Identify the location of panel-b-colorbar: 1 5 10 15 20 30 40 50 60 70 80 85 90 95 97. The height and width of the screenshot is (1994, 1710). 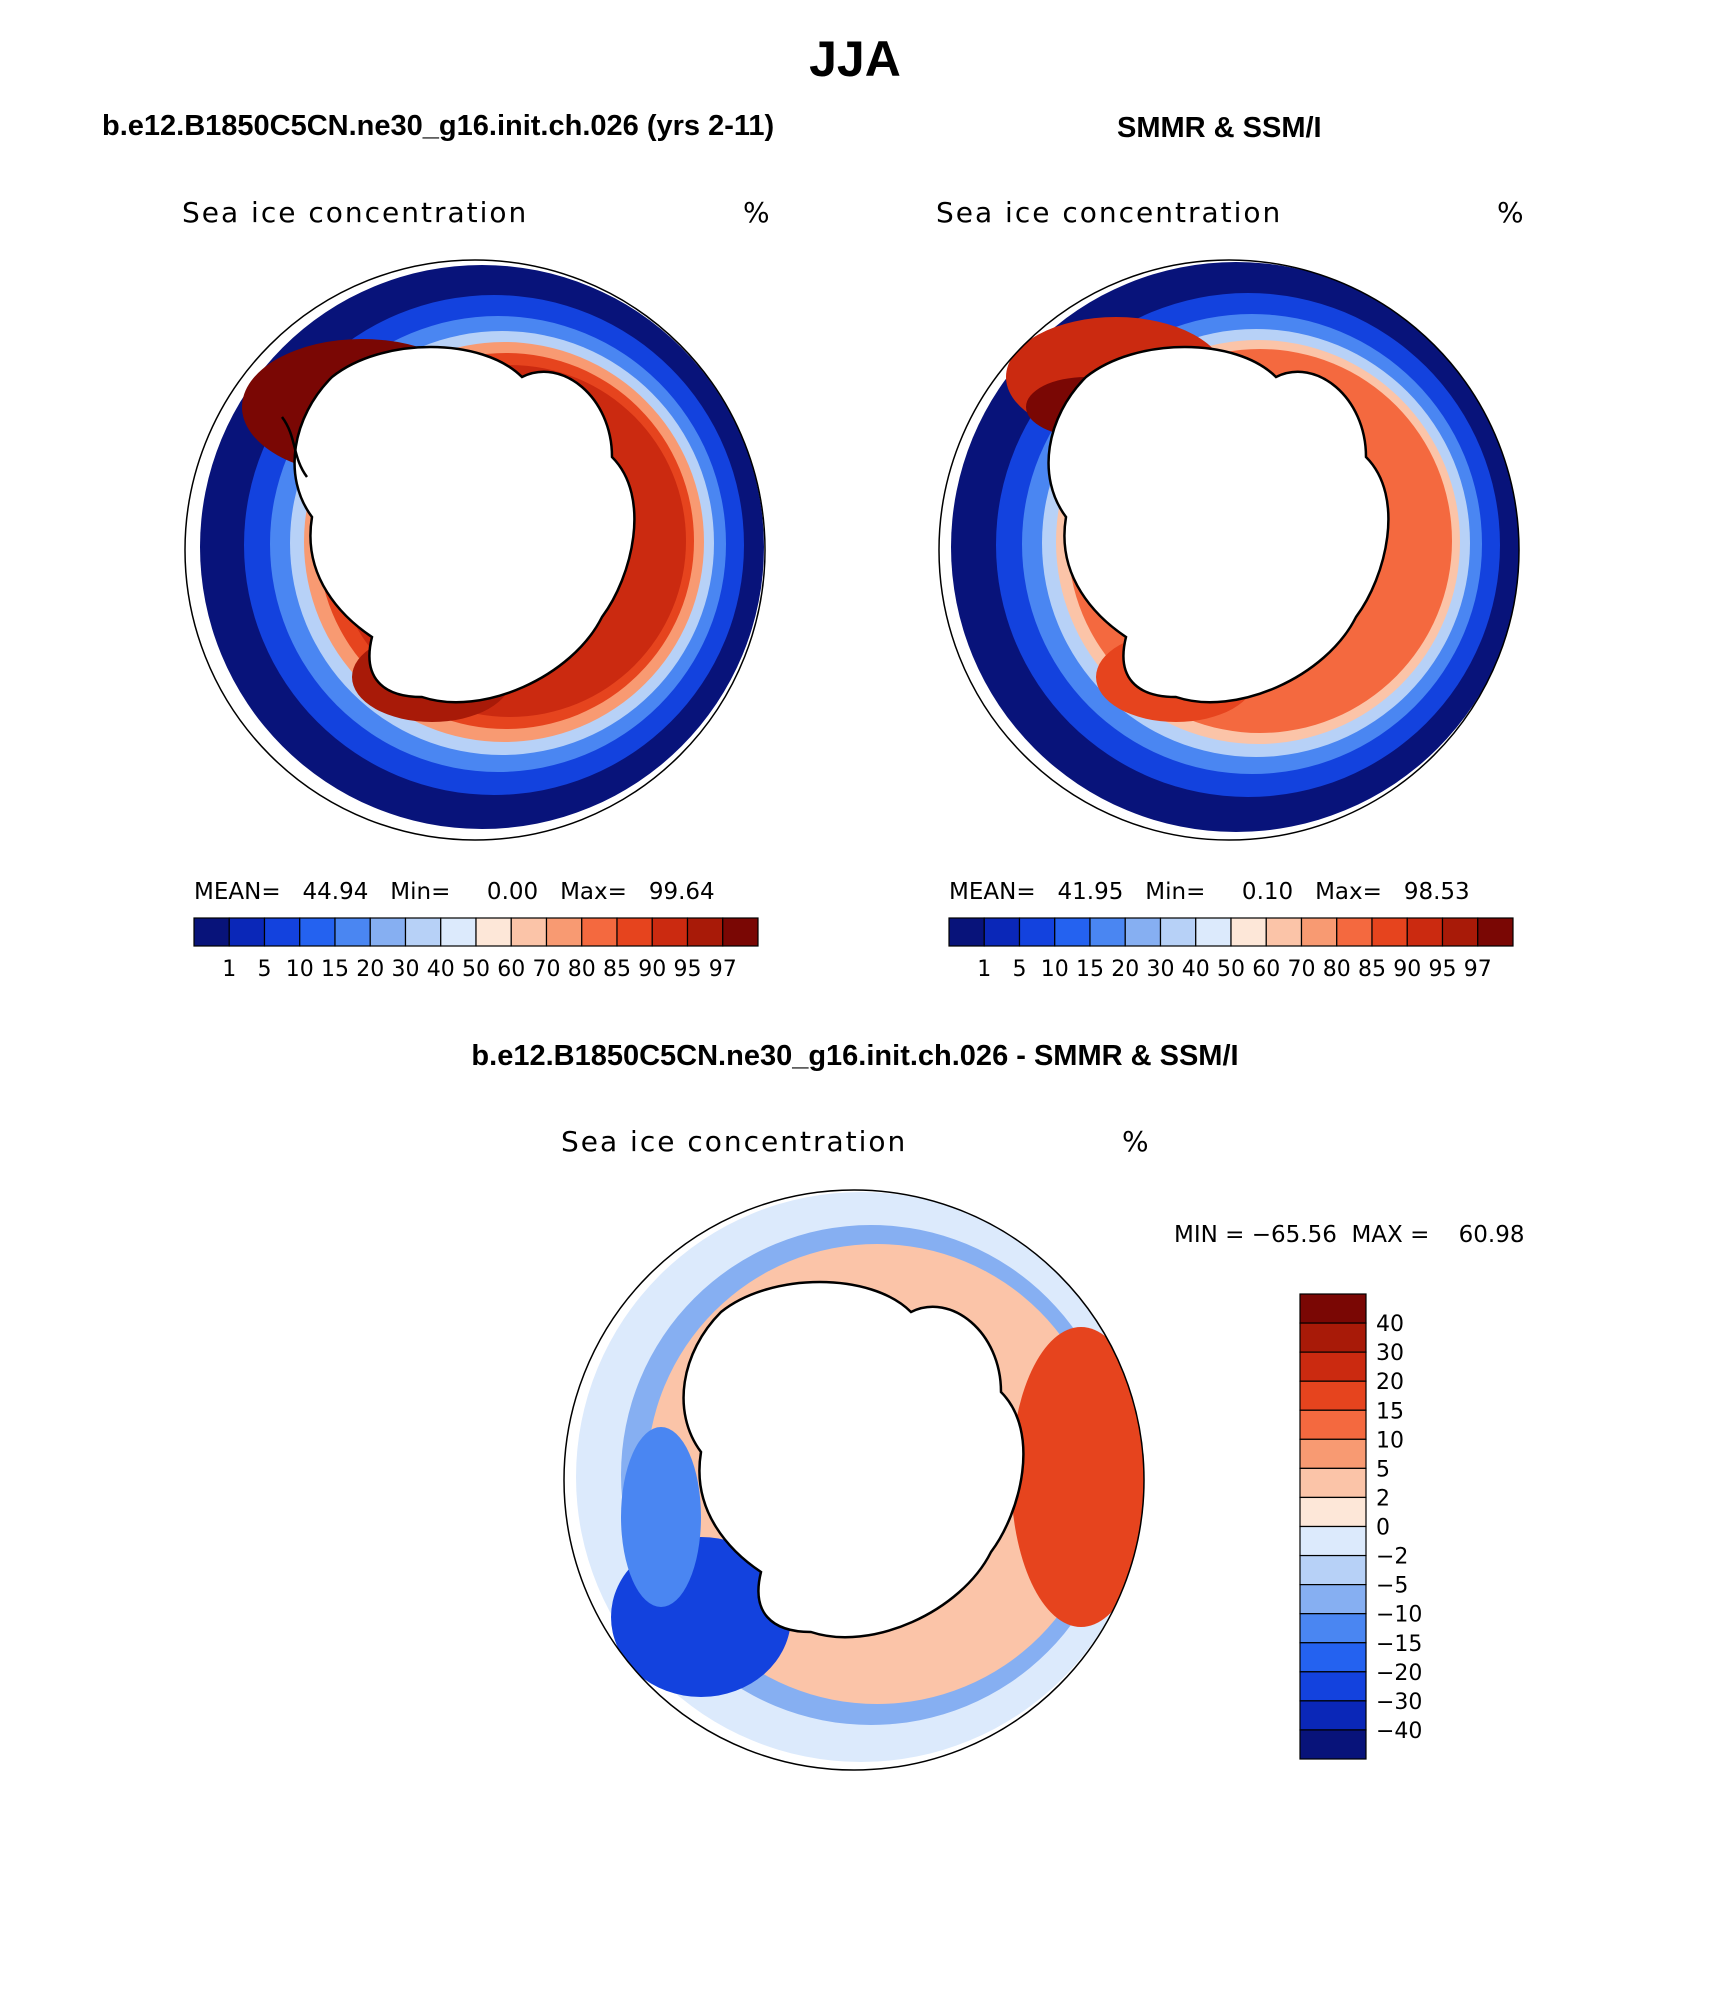
(1231, 949).